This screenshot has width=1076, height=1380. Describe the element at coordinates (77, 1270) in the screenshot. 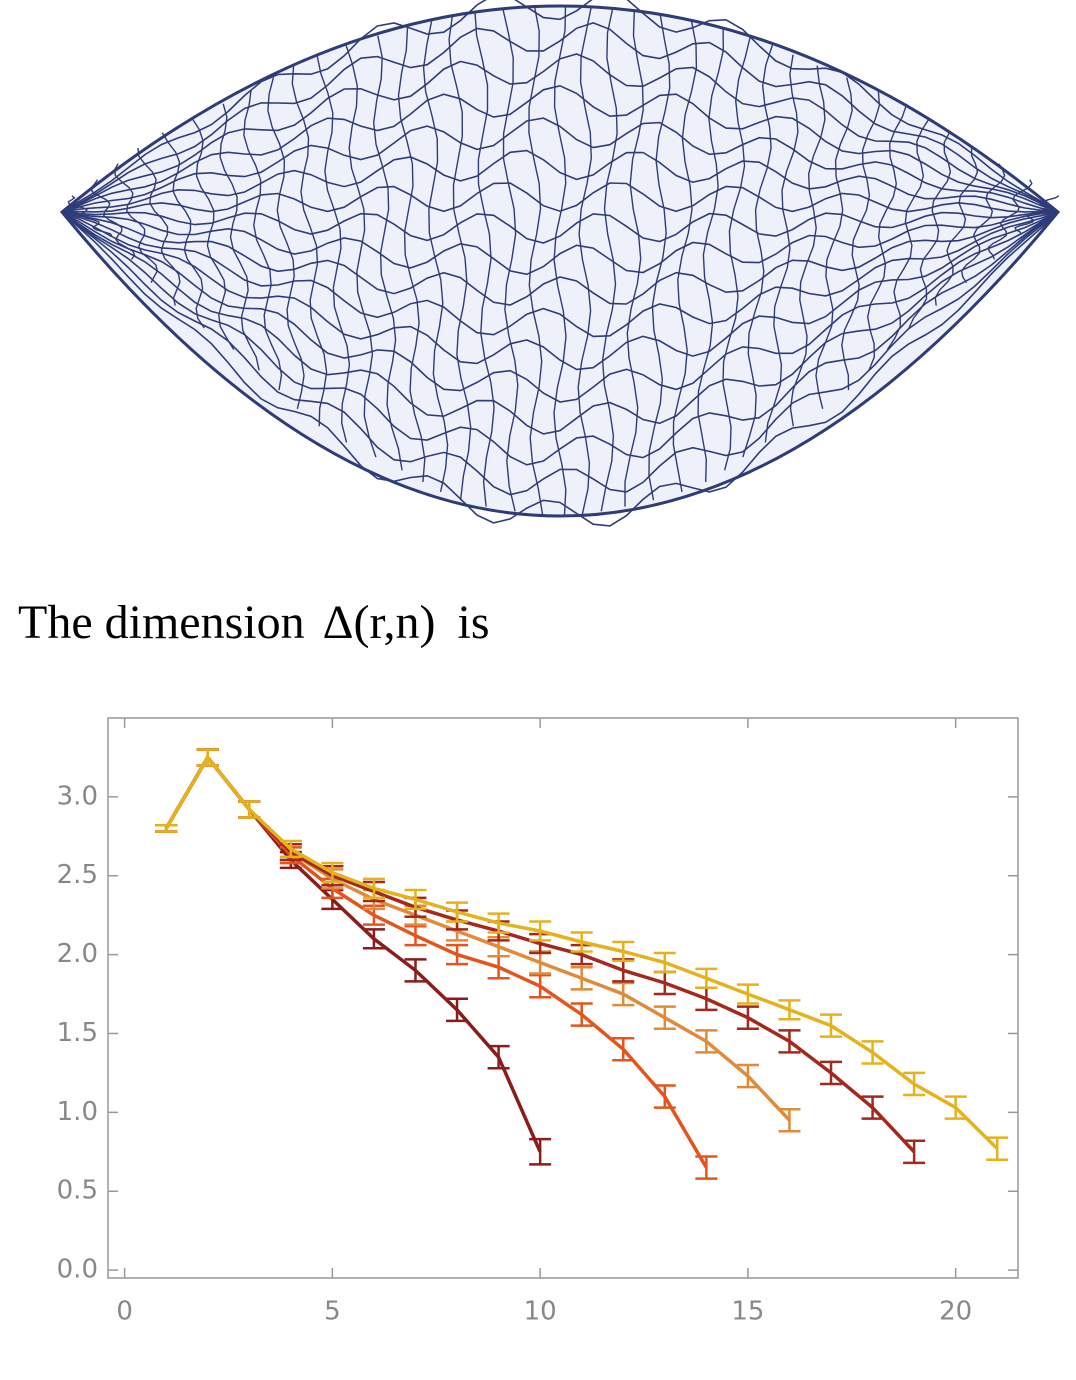

I see `y-tick-label: 0.0` at that location.